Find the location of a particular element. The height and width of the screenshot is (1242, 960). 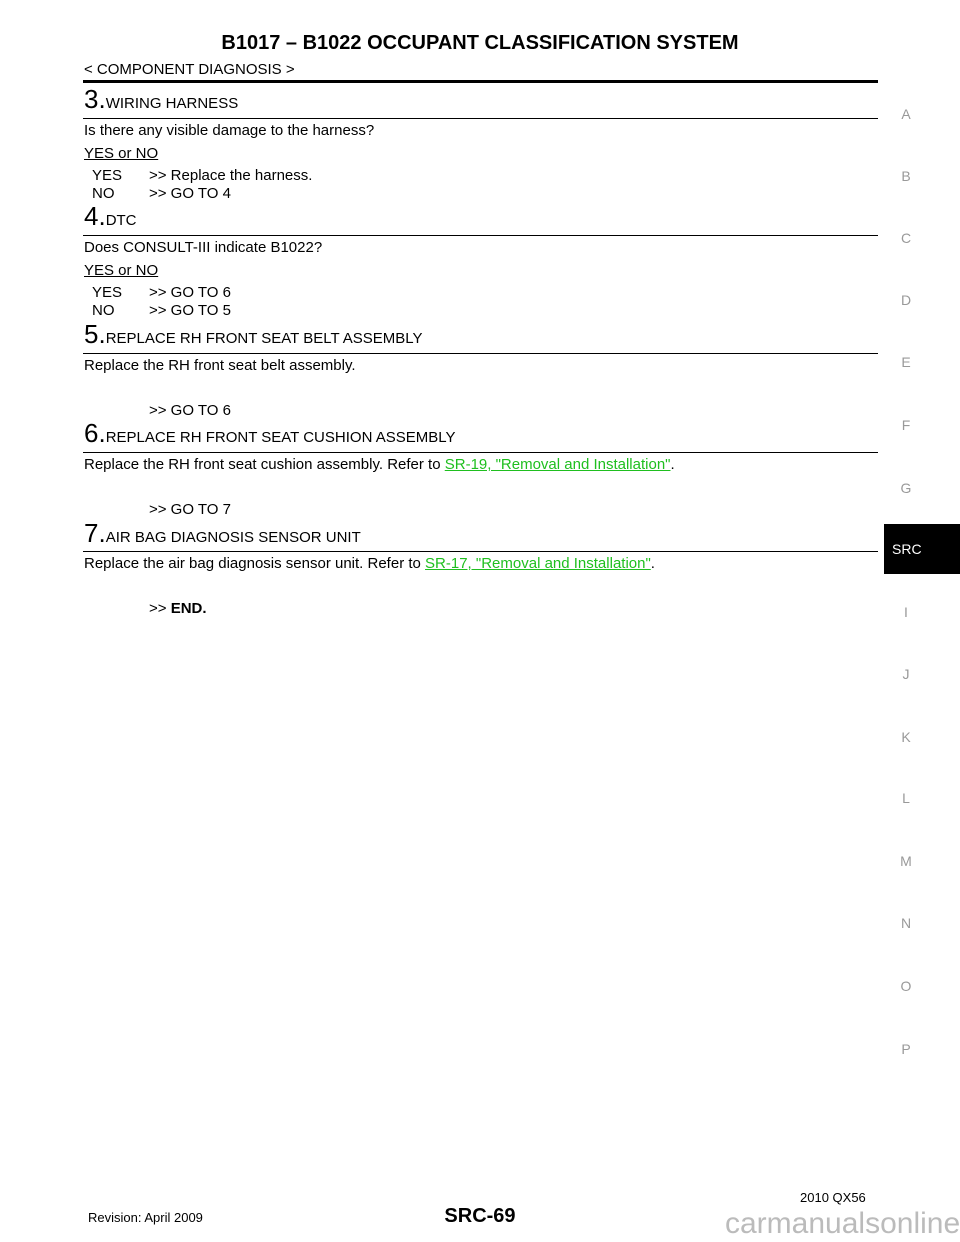

yes-action: >> GO TO 6 is located at coordinates (190, 292).